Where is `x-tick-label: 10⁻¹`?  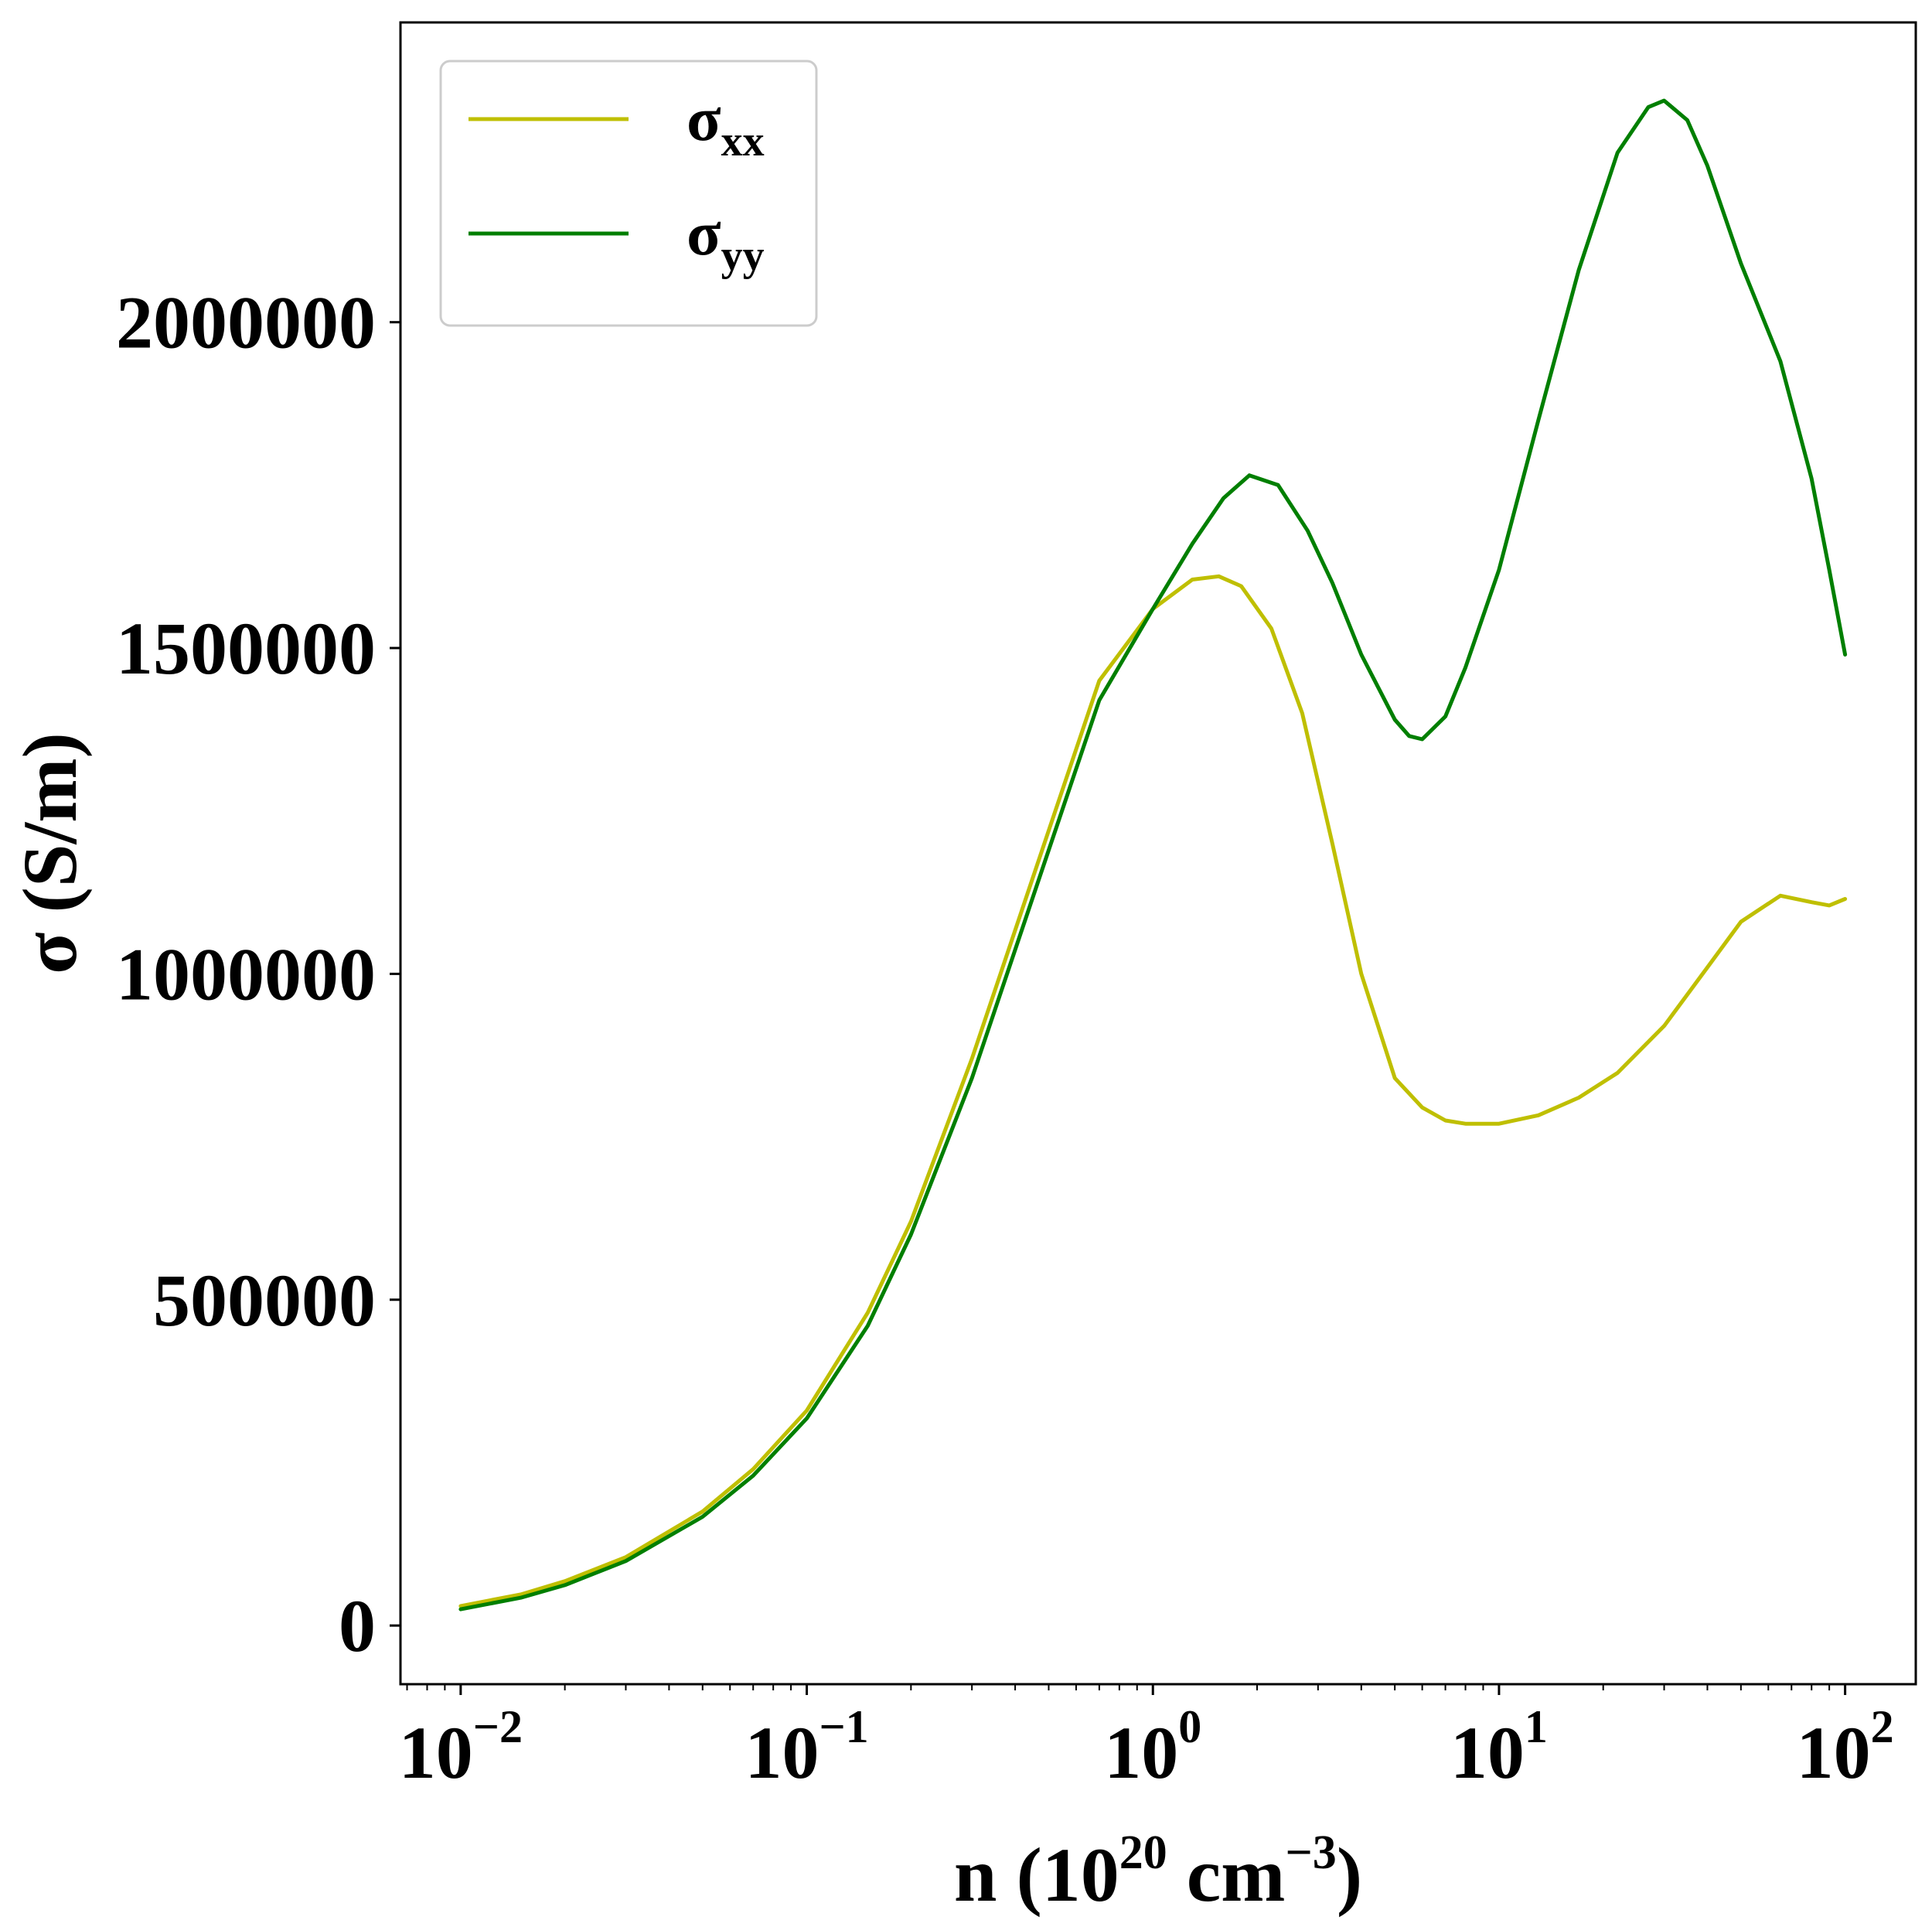
x-tick-label: 10⁻¹ is located at coordinates (806, 1747).